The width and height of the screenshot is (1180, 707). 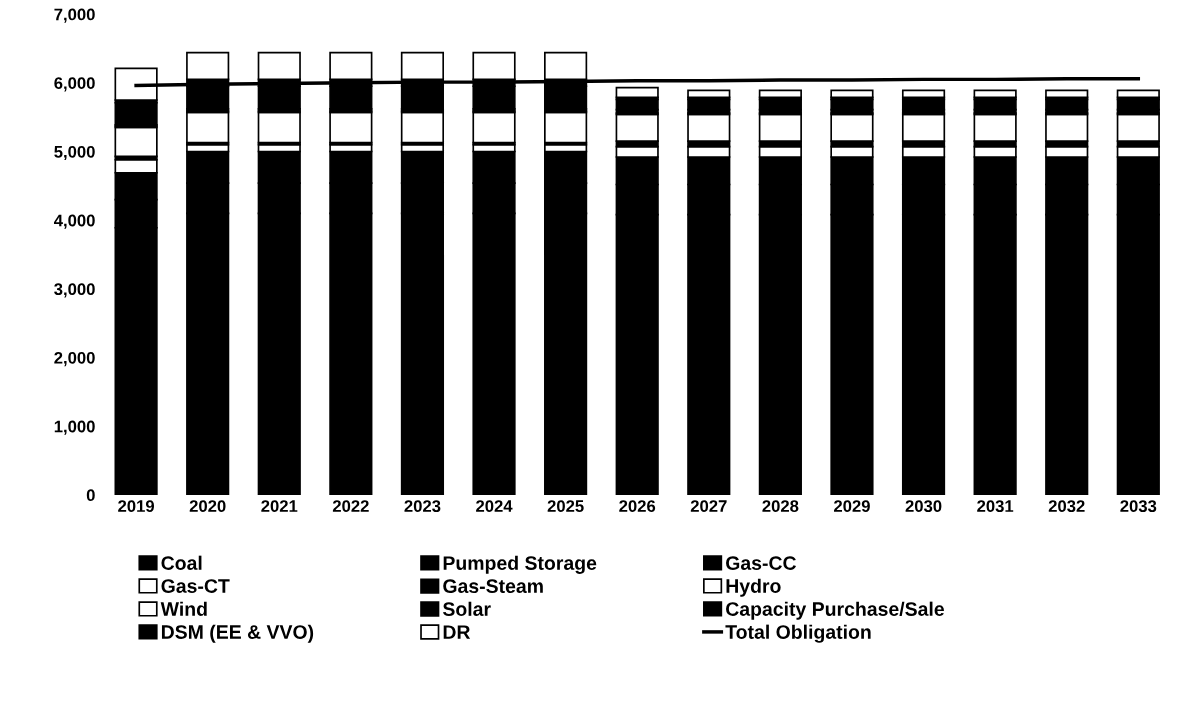 I want to click on y-tick-label: 2,000, so click(x=74, y=359).